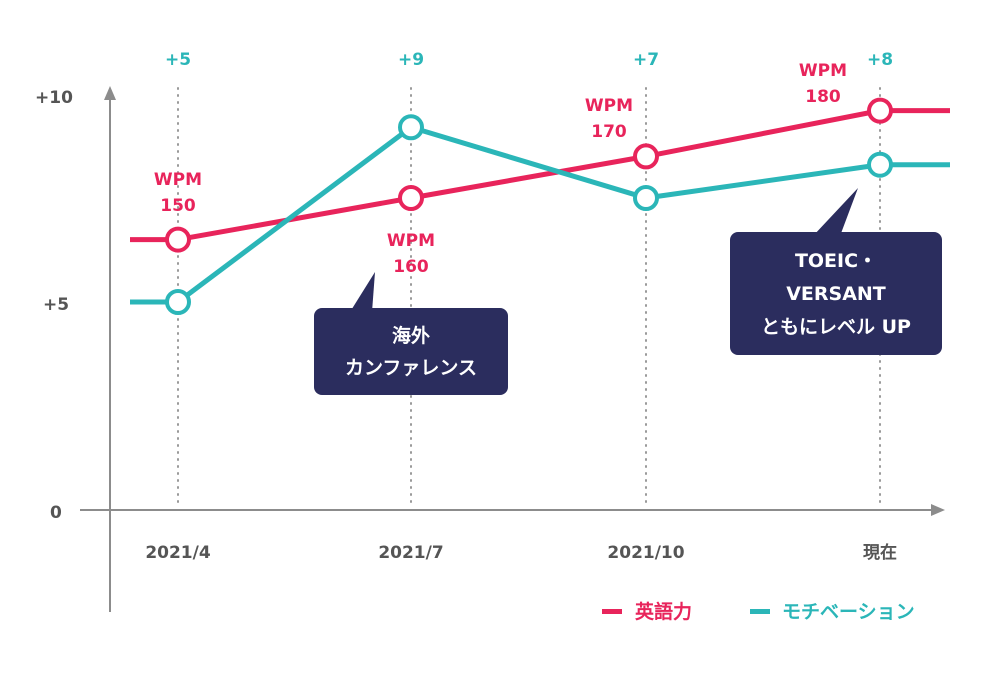  What do you see at coordinates (178, 553) in the screenshot?
I see `x-tick-label: 2021/4` at bounding box center [178, 553].